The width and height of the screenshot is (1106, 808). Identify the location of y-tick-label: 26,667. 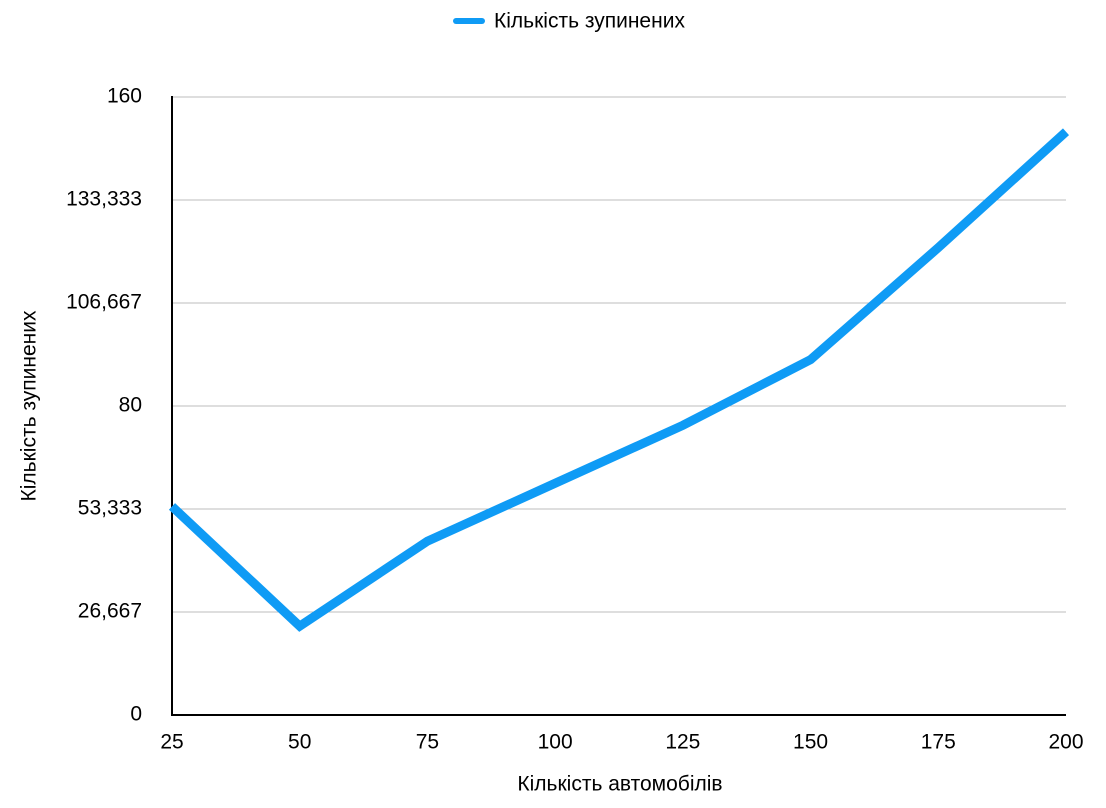
(110, 611).